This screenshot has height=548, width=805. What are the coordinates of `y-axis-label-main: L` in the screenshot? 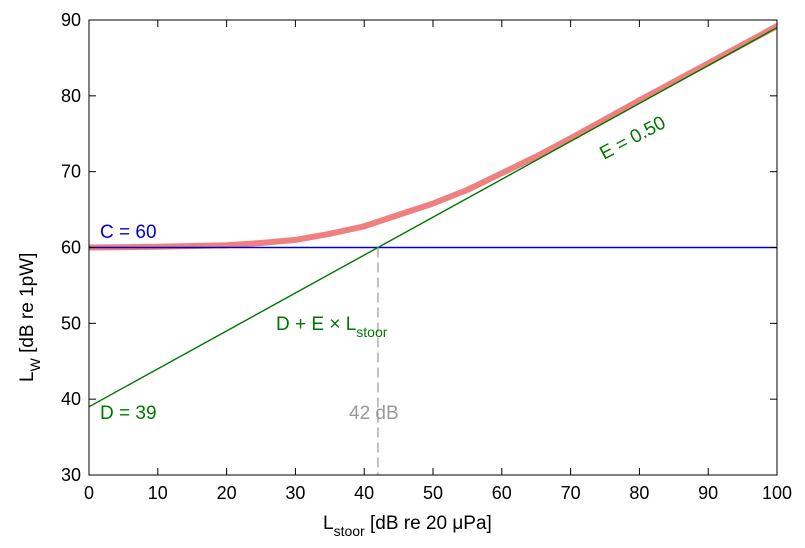 It's located at (27, 376).